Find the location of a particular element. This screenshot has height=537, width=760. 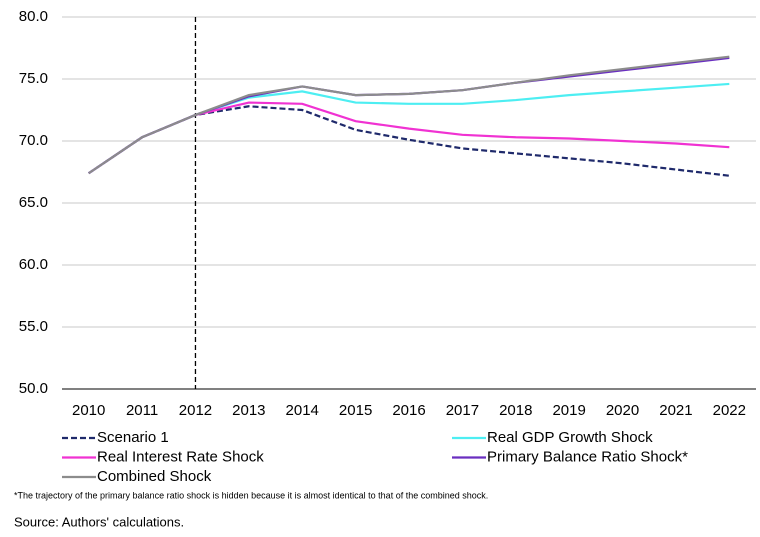

legend-label: Real Interest Rate Shock is located at coordinates (180, 456).